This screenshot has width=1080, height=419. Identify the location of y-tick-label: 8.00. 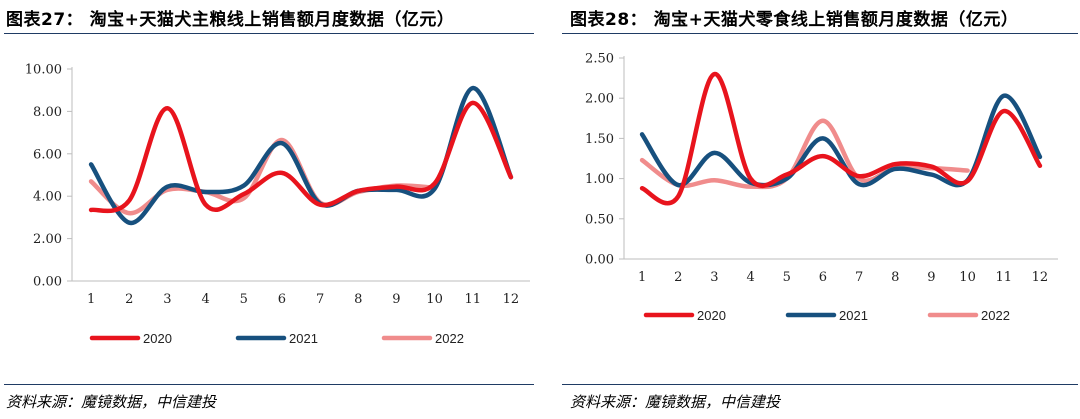
(47, 112).